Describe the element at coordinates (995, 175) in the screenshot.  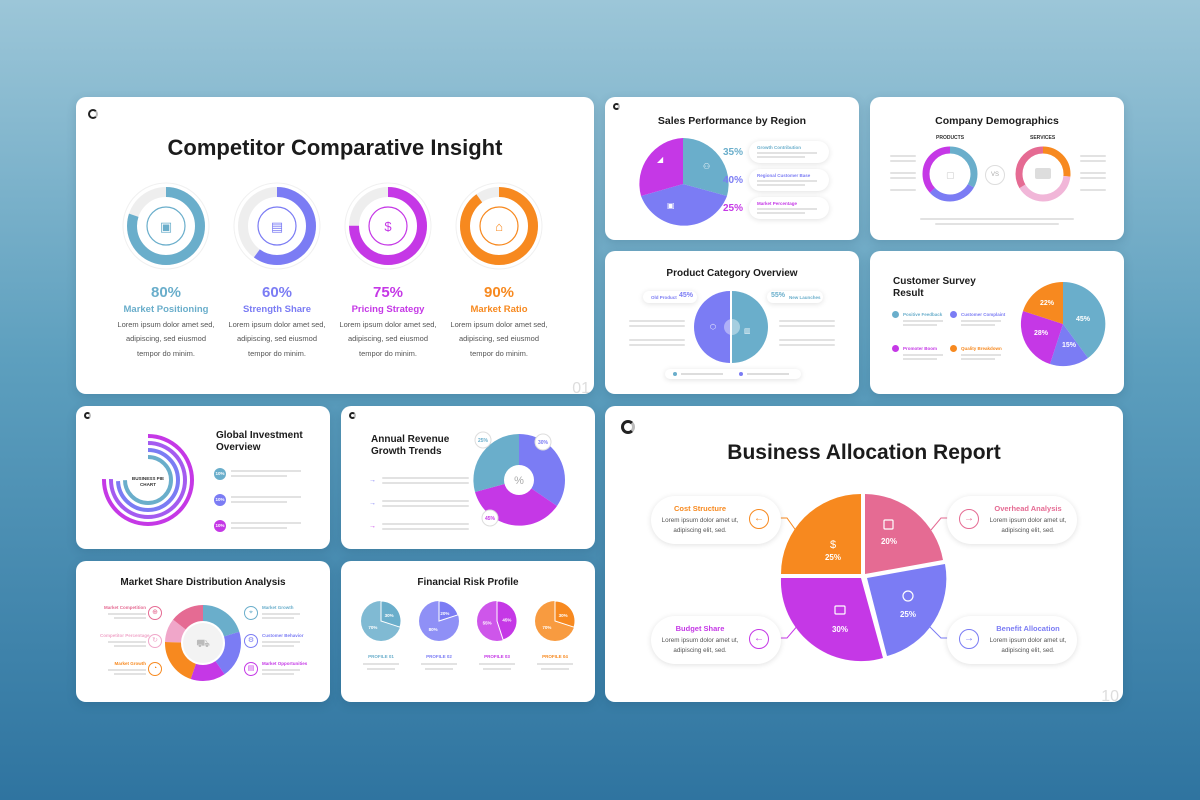
I see `vs-badge: VS` at that location.